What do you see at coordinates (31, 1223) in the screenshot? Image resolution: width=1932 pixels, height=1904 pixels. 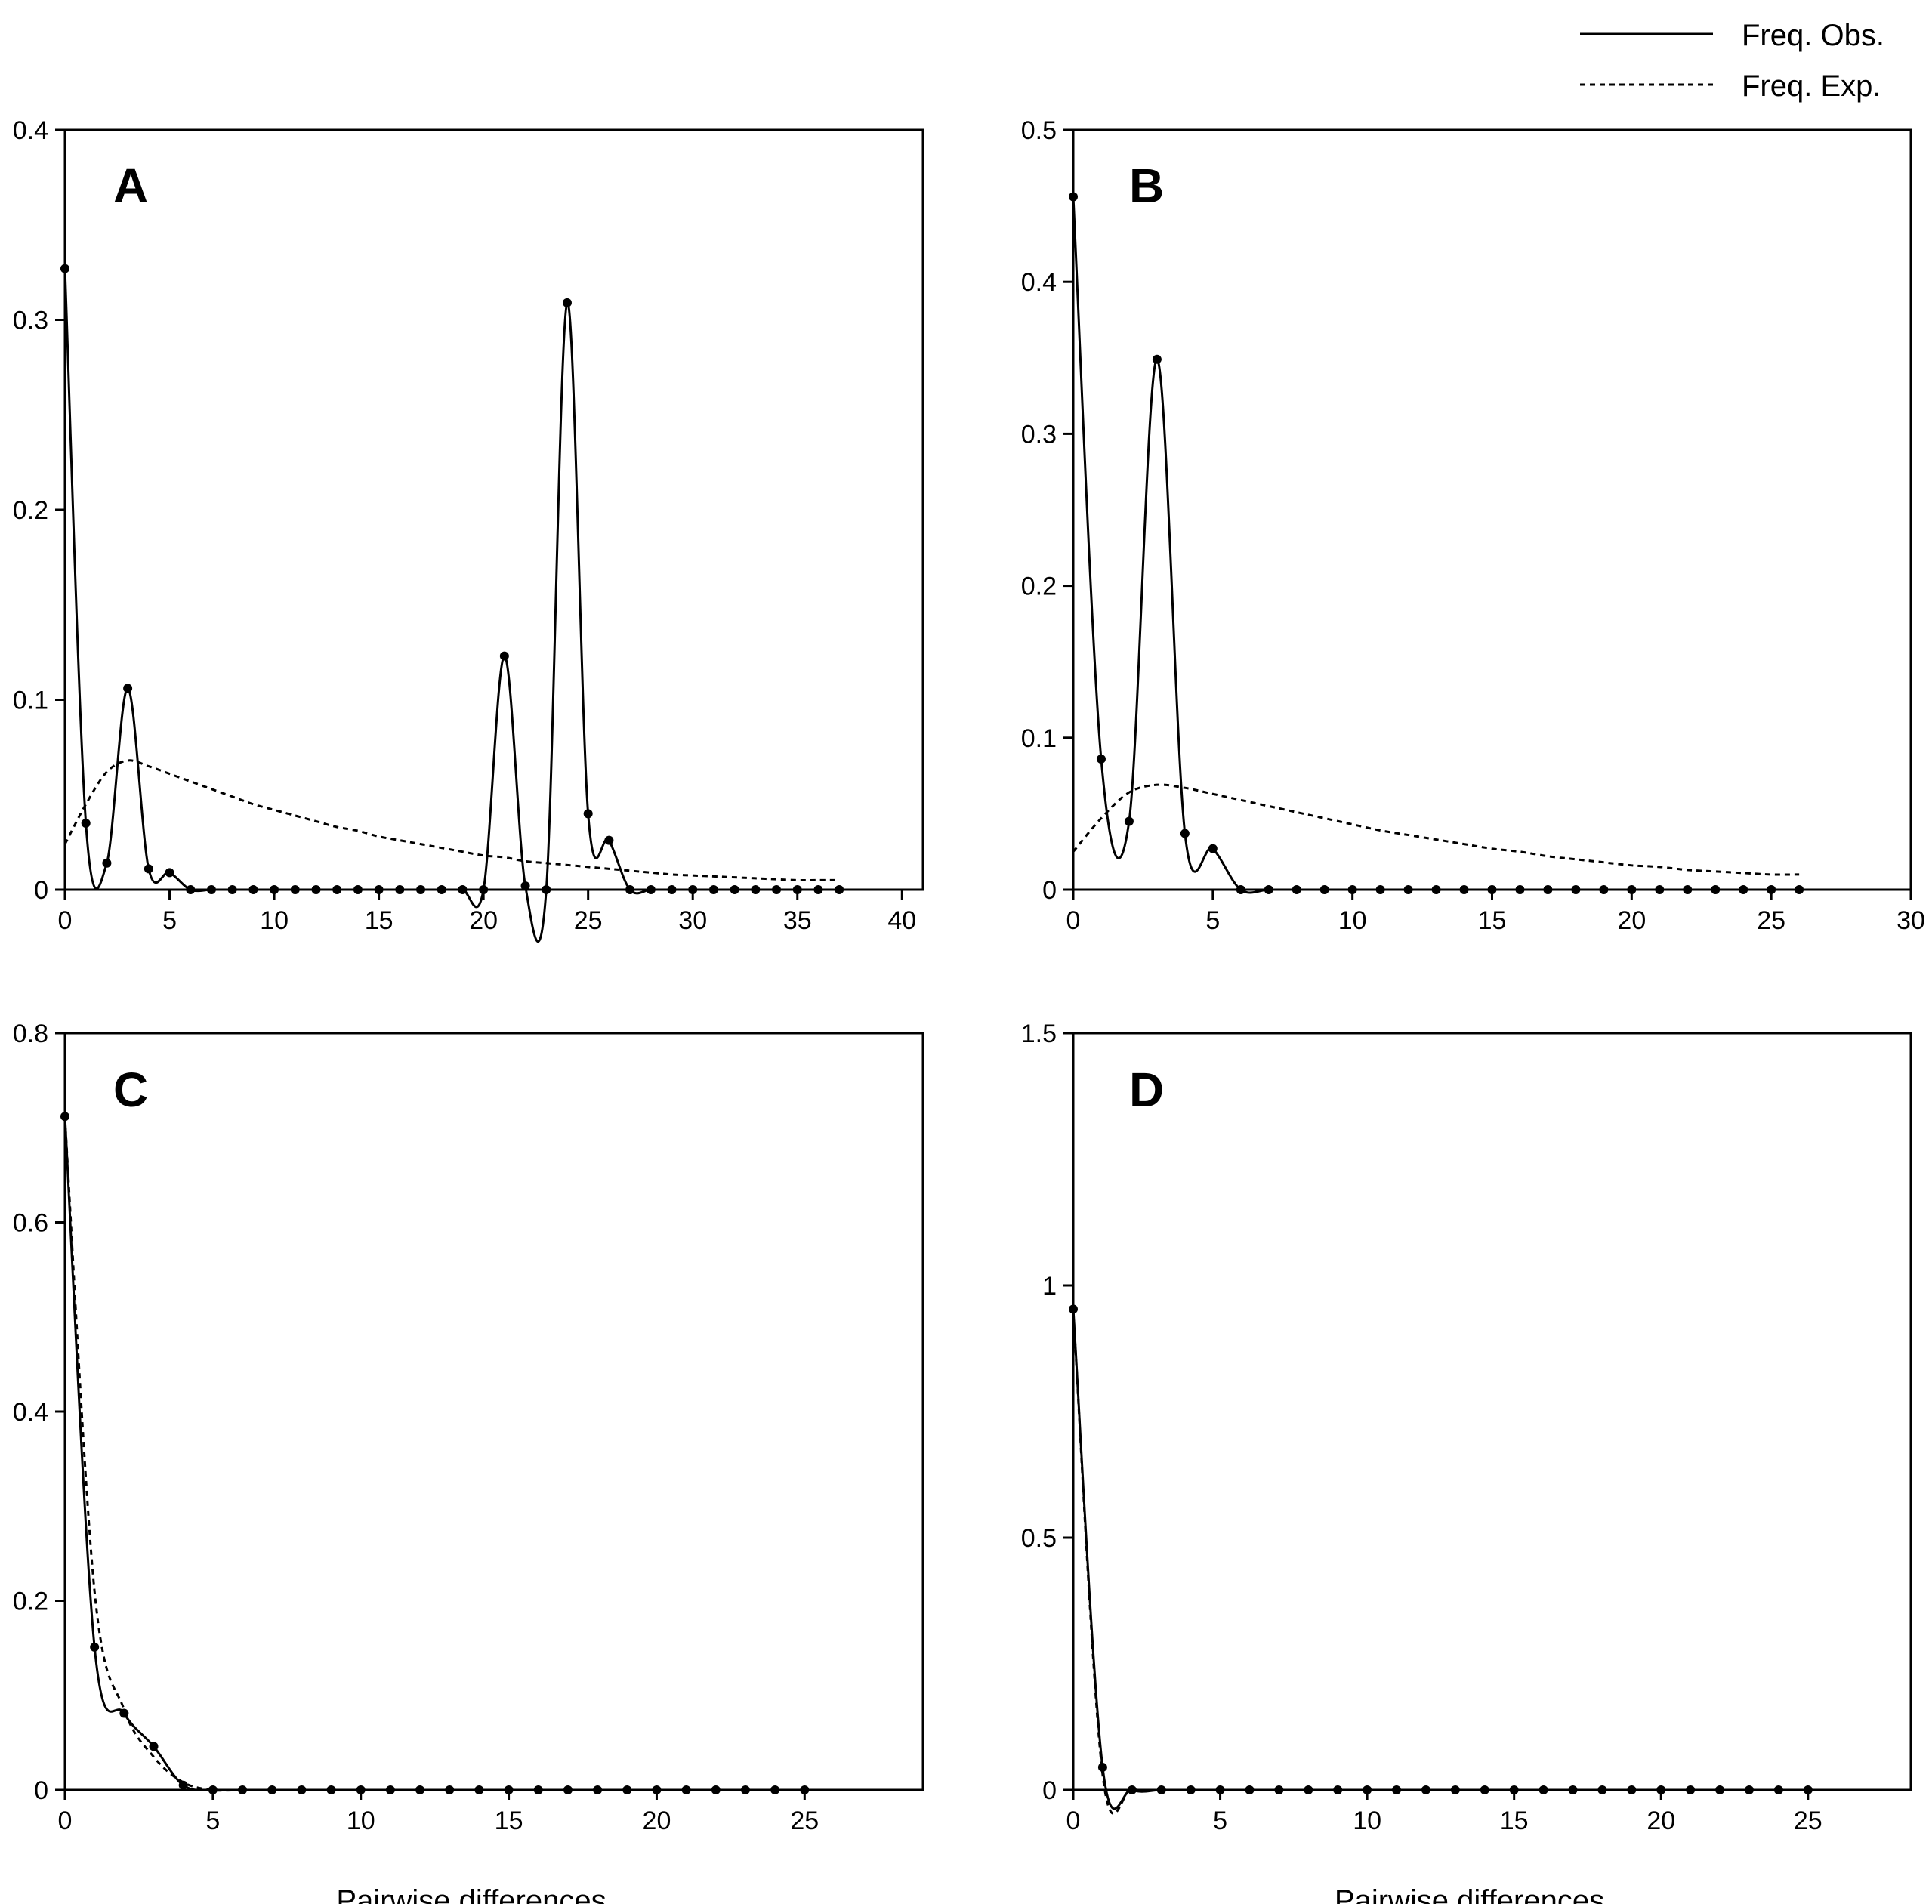 I see `y-tick-label: 0.6` at bounding box center [31, 1223].